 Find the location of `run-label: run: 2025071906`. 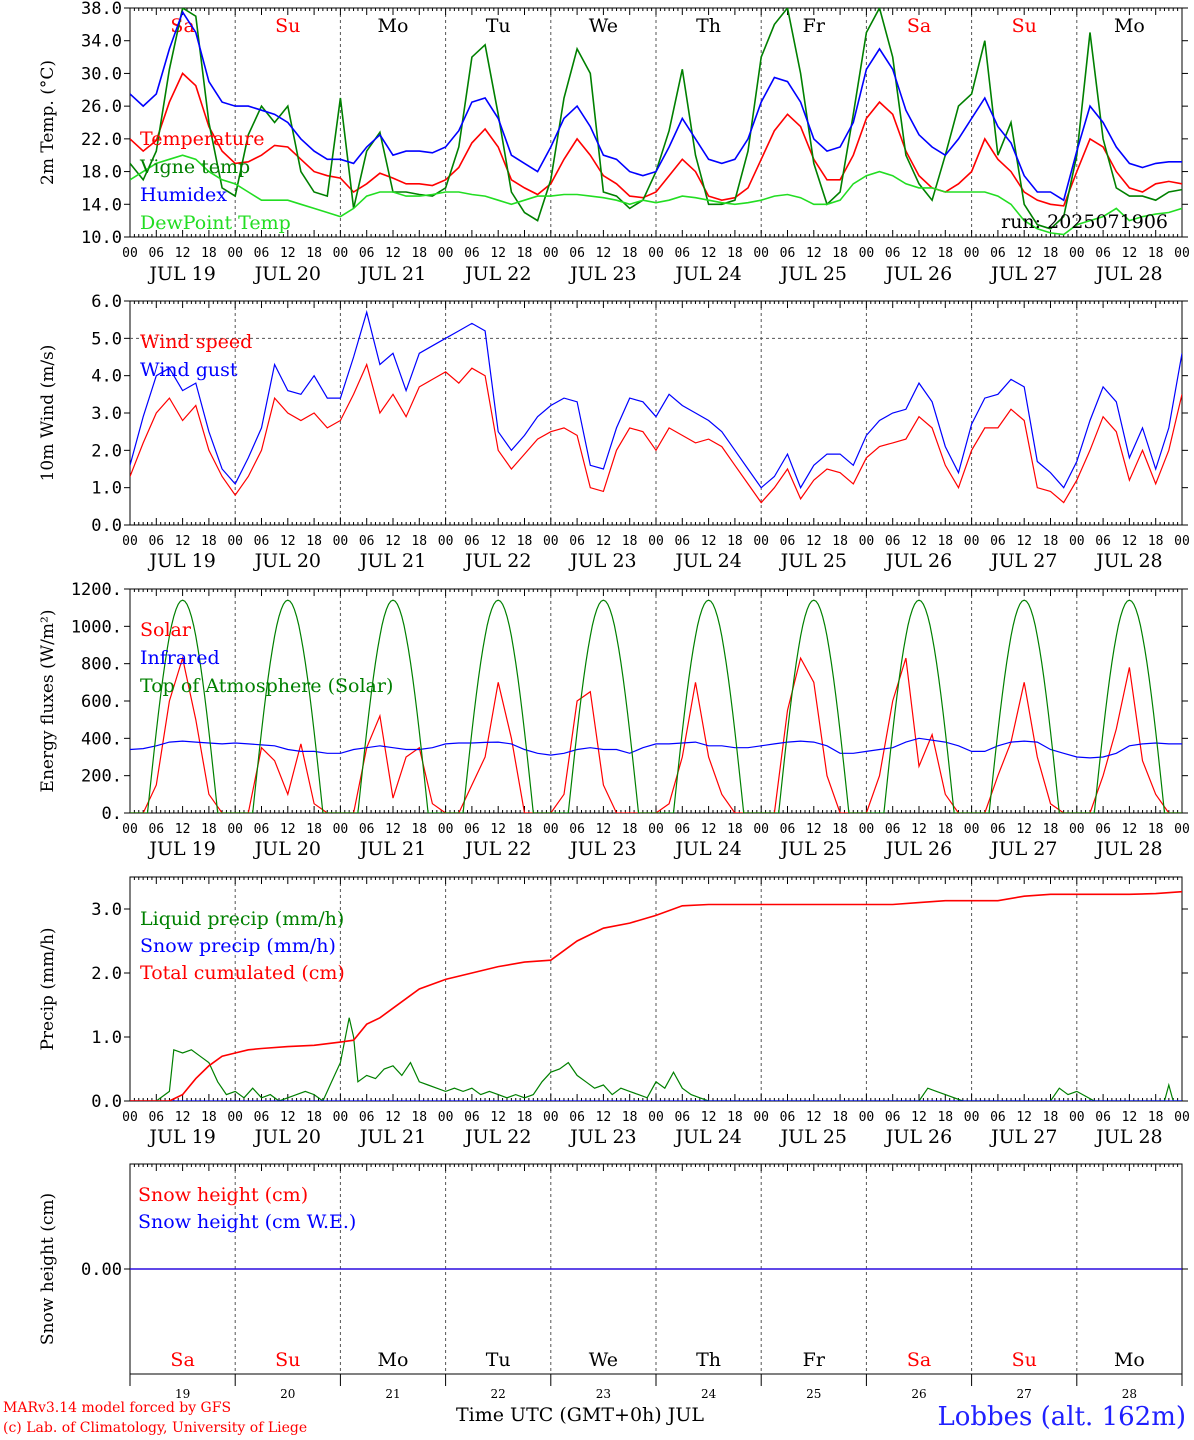

run-label: run: 2025071906 is located at coordinates (1084, 222).